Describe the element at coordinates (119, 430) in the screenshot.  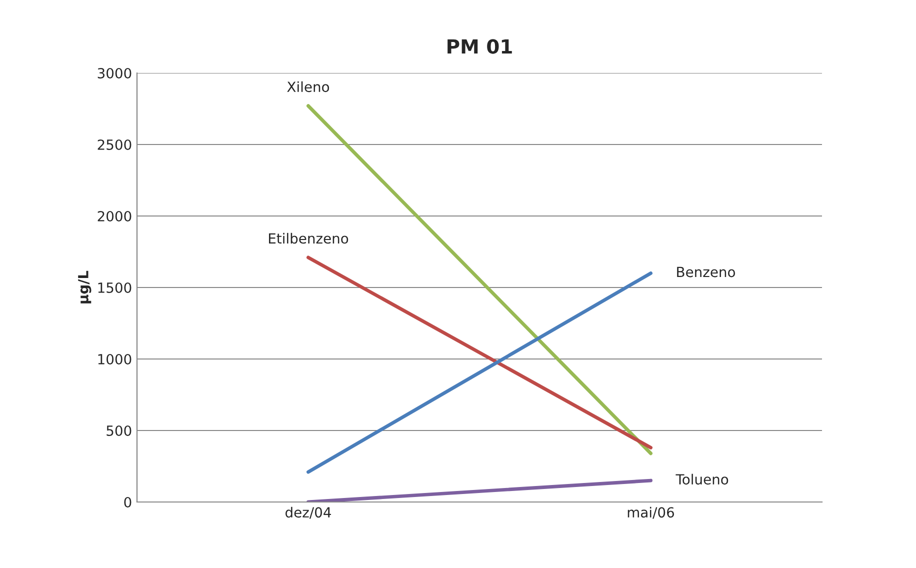
I see `y-tick-label: 500` at that location.